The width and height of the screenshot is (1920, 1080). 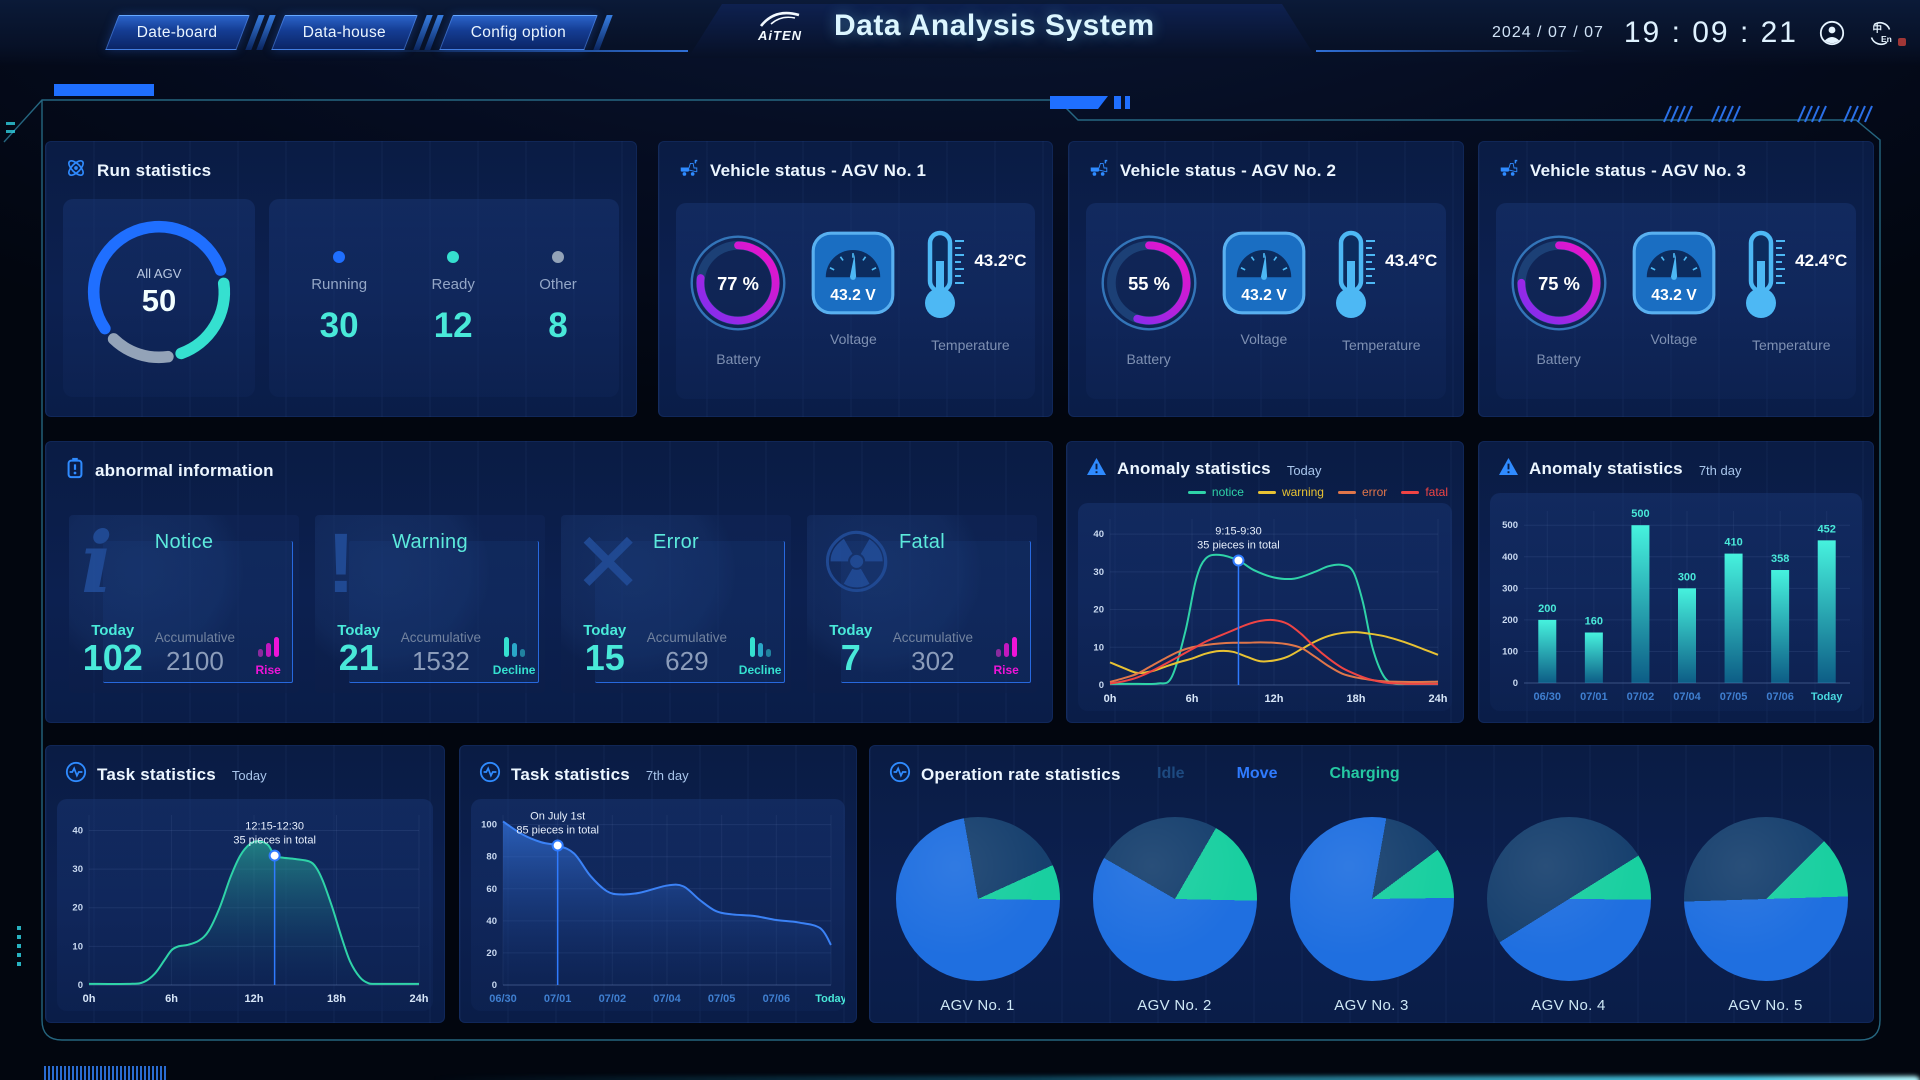 What do you see at coordinates (613, 999) in the screenshot?
I see `svg-text: 07/02` at bounding box center [613, 999].